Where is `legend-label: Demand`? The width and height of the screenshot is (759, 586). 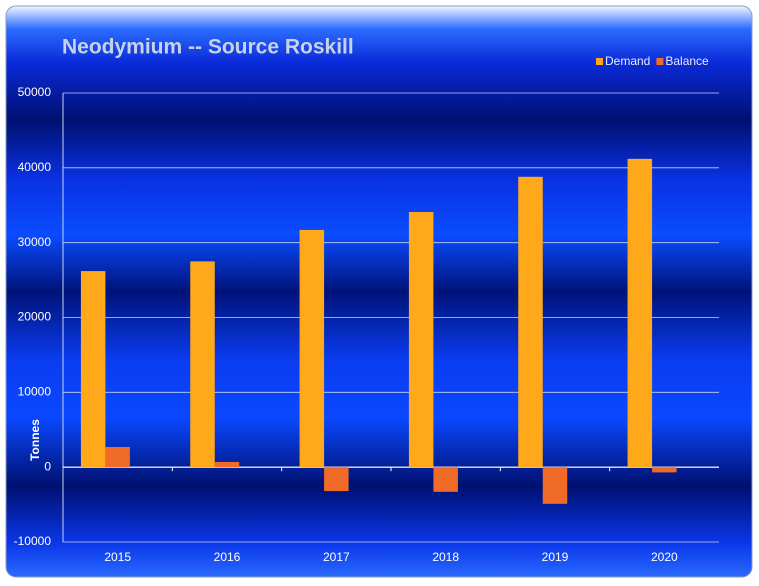
legend-label: Demand is located at coordinates (627, 61).